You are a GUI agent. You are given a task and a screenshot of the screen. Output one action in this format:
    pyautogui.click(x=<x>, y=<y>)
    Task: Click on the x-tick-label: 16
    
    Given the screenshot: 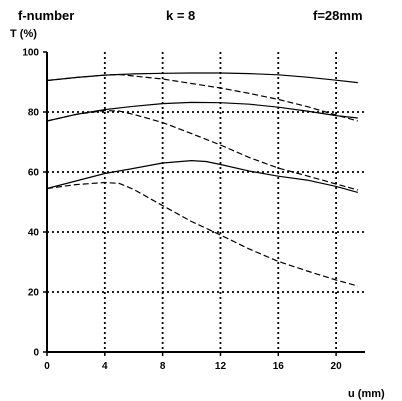 What is the action you would take?
    pyautogui.click(x=279, y=366)
    